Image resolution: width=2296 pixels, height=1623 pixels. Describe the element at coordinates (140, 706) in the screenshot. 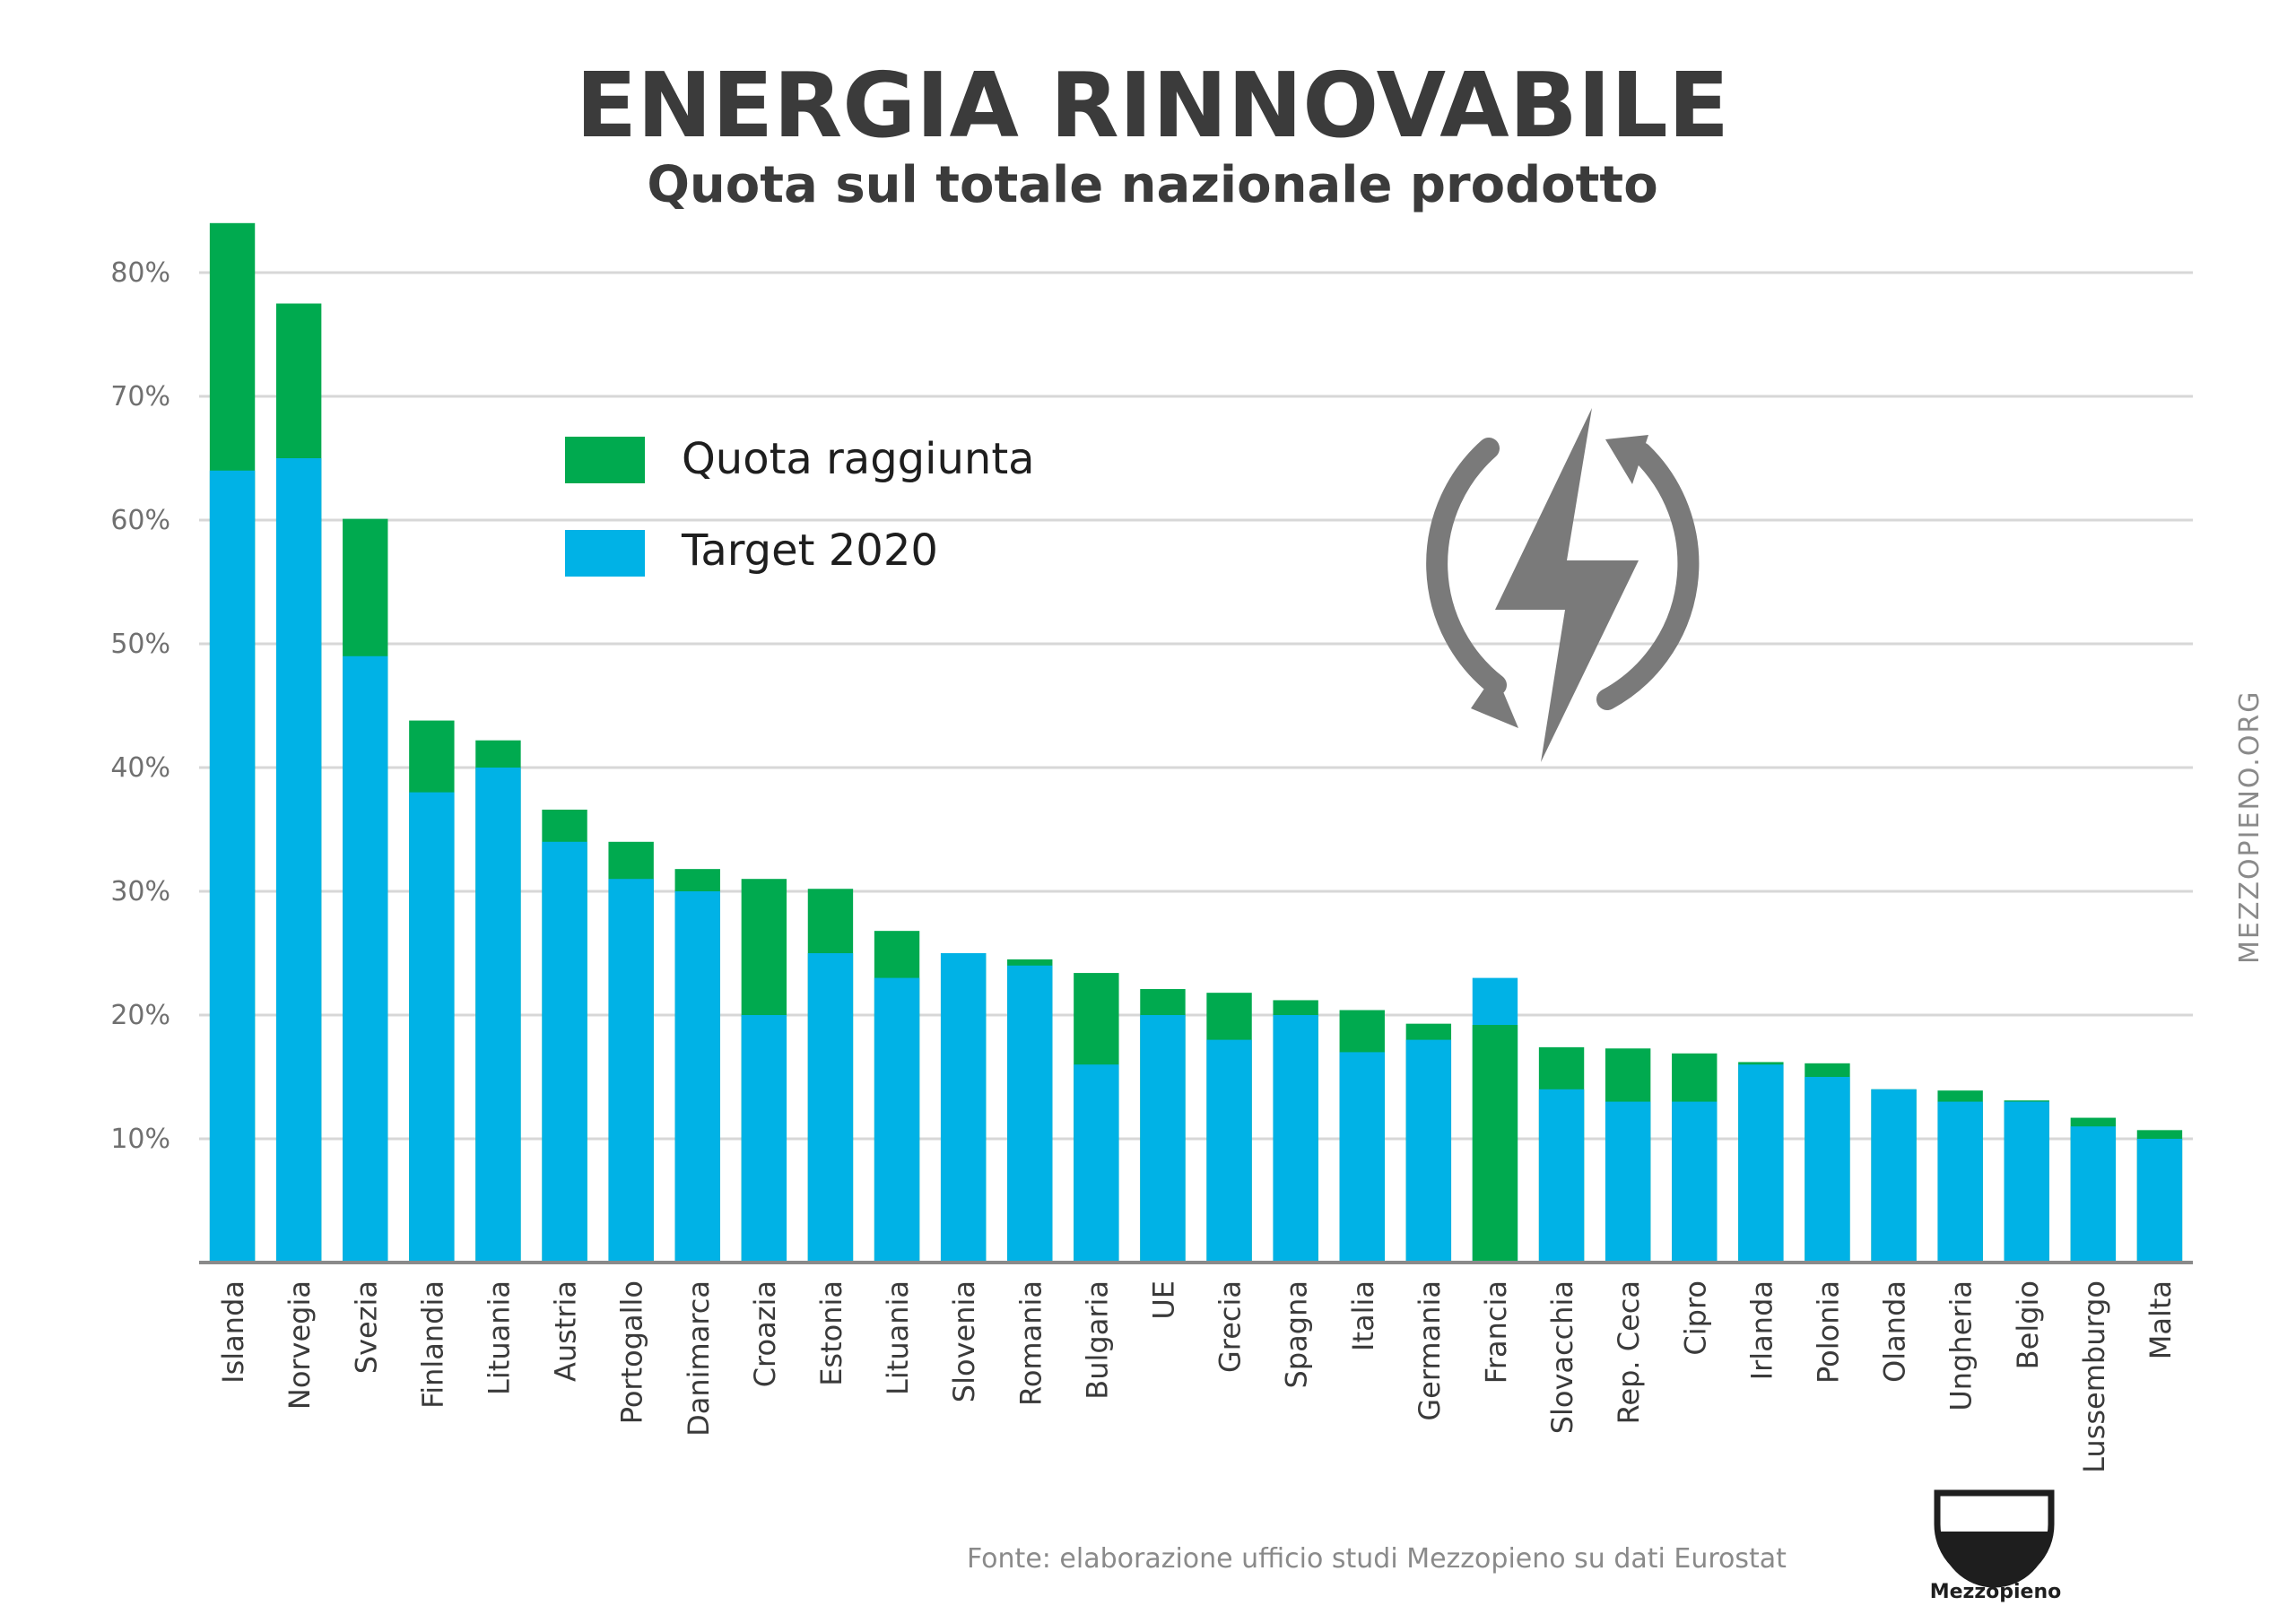

I see `y-axis-ticks: 10% 20% 30% 40% 50% 60% 70% 80%` at that location.